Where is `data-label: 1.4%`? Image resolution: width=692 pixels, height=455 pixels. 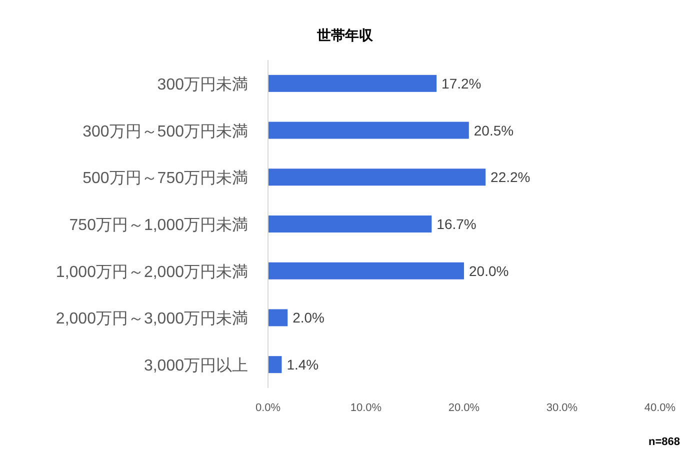 data-label: 1.4% is located at coordinates (302, 364).